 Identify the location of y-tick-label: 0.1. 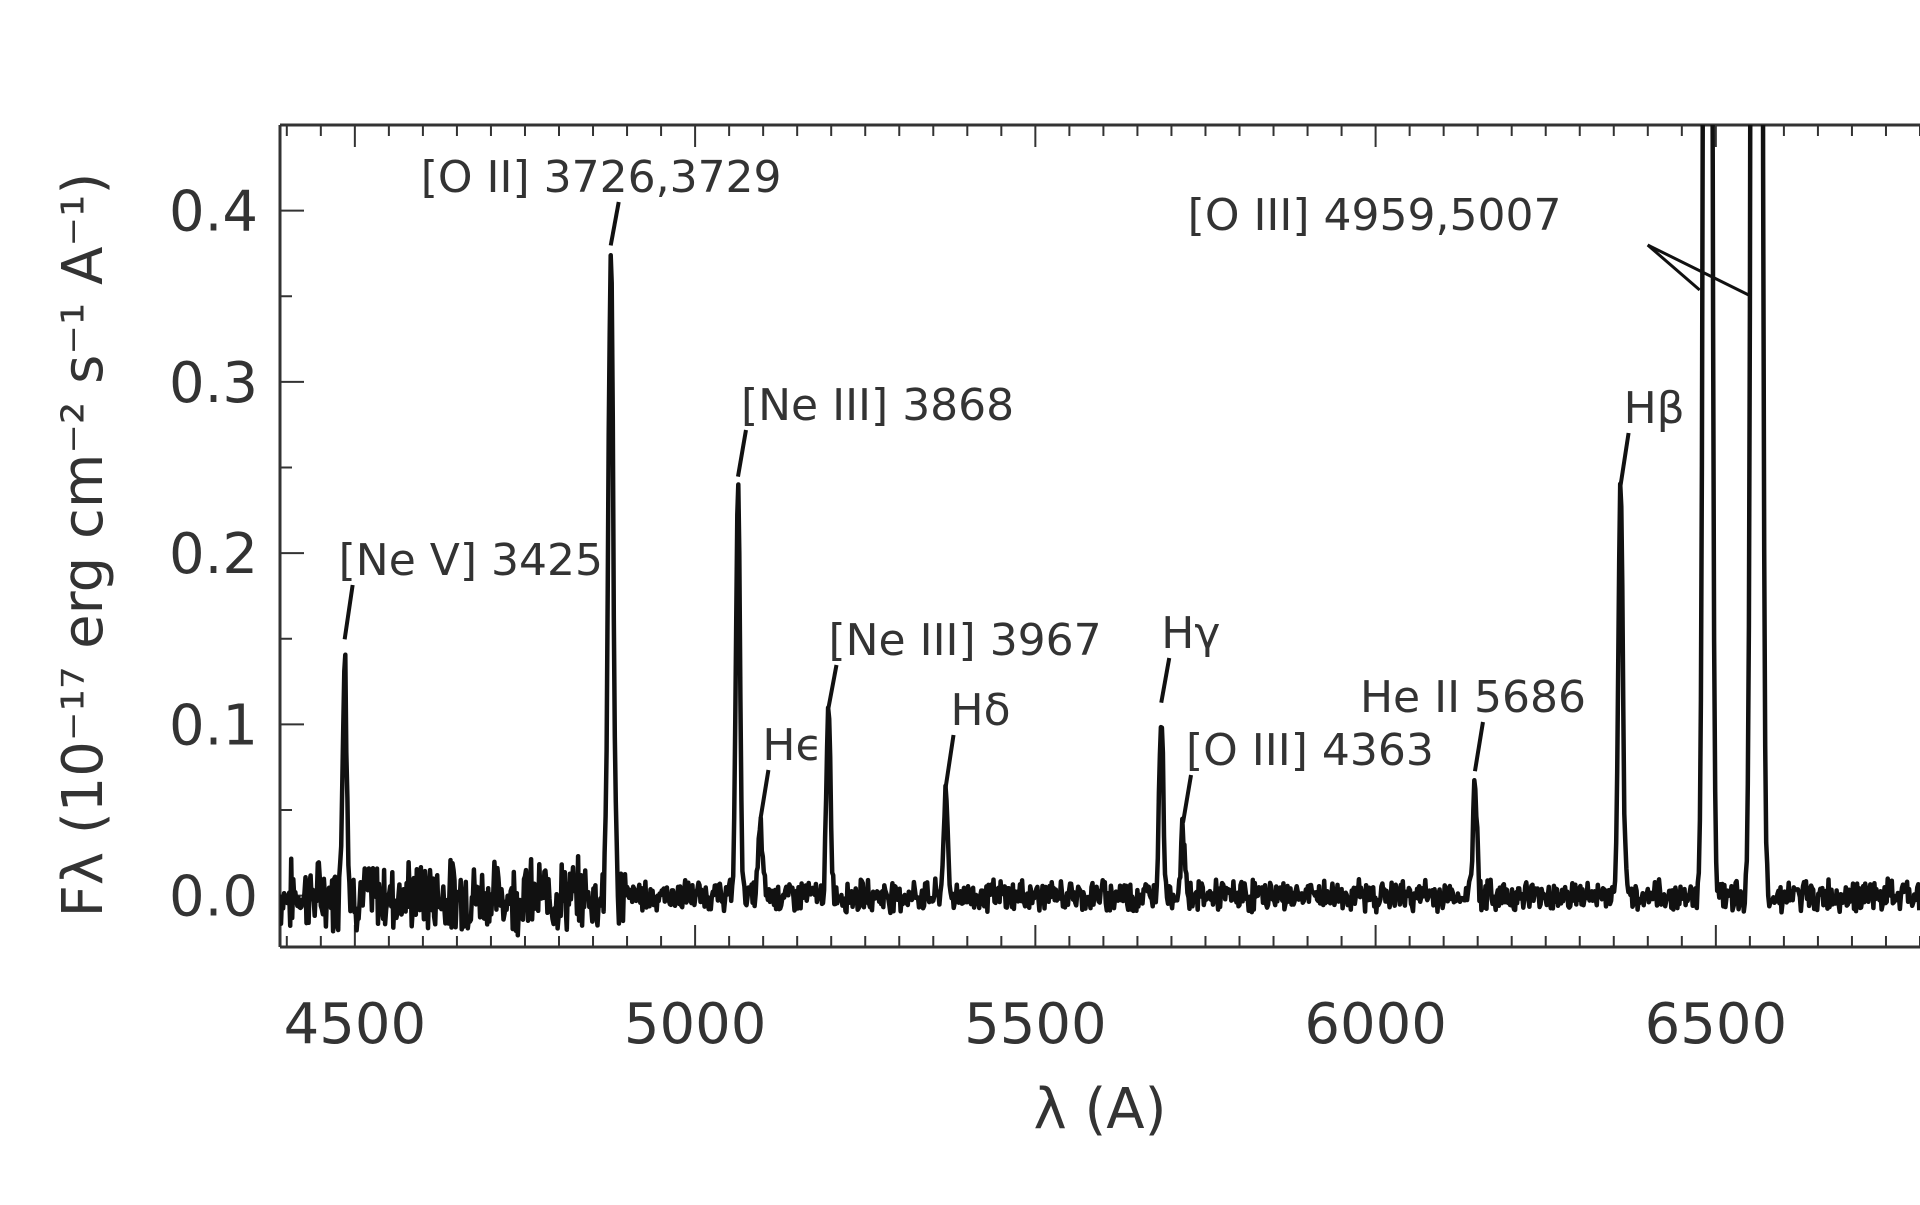
(213, 725).